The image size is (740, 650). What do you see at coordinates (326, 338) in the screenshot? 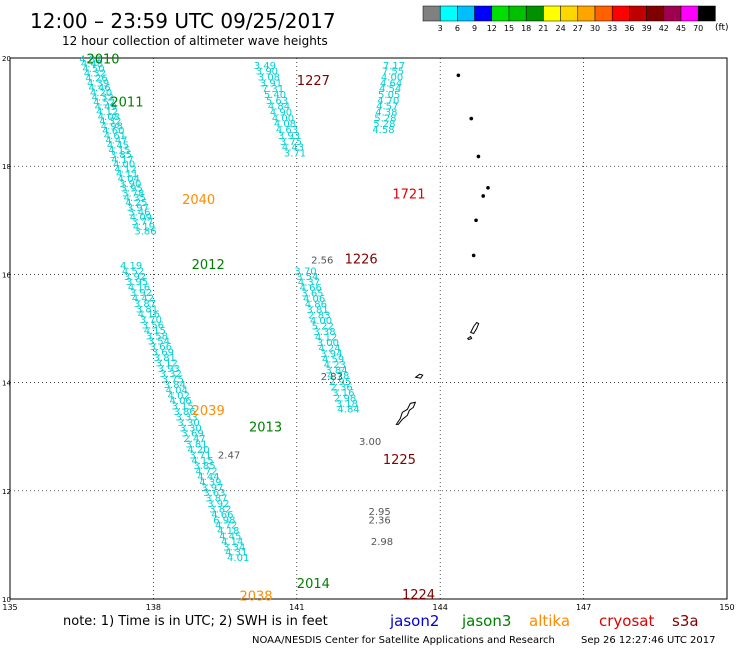
I see `data-point-label: 4.12` at bounding box center [326, 338].